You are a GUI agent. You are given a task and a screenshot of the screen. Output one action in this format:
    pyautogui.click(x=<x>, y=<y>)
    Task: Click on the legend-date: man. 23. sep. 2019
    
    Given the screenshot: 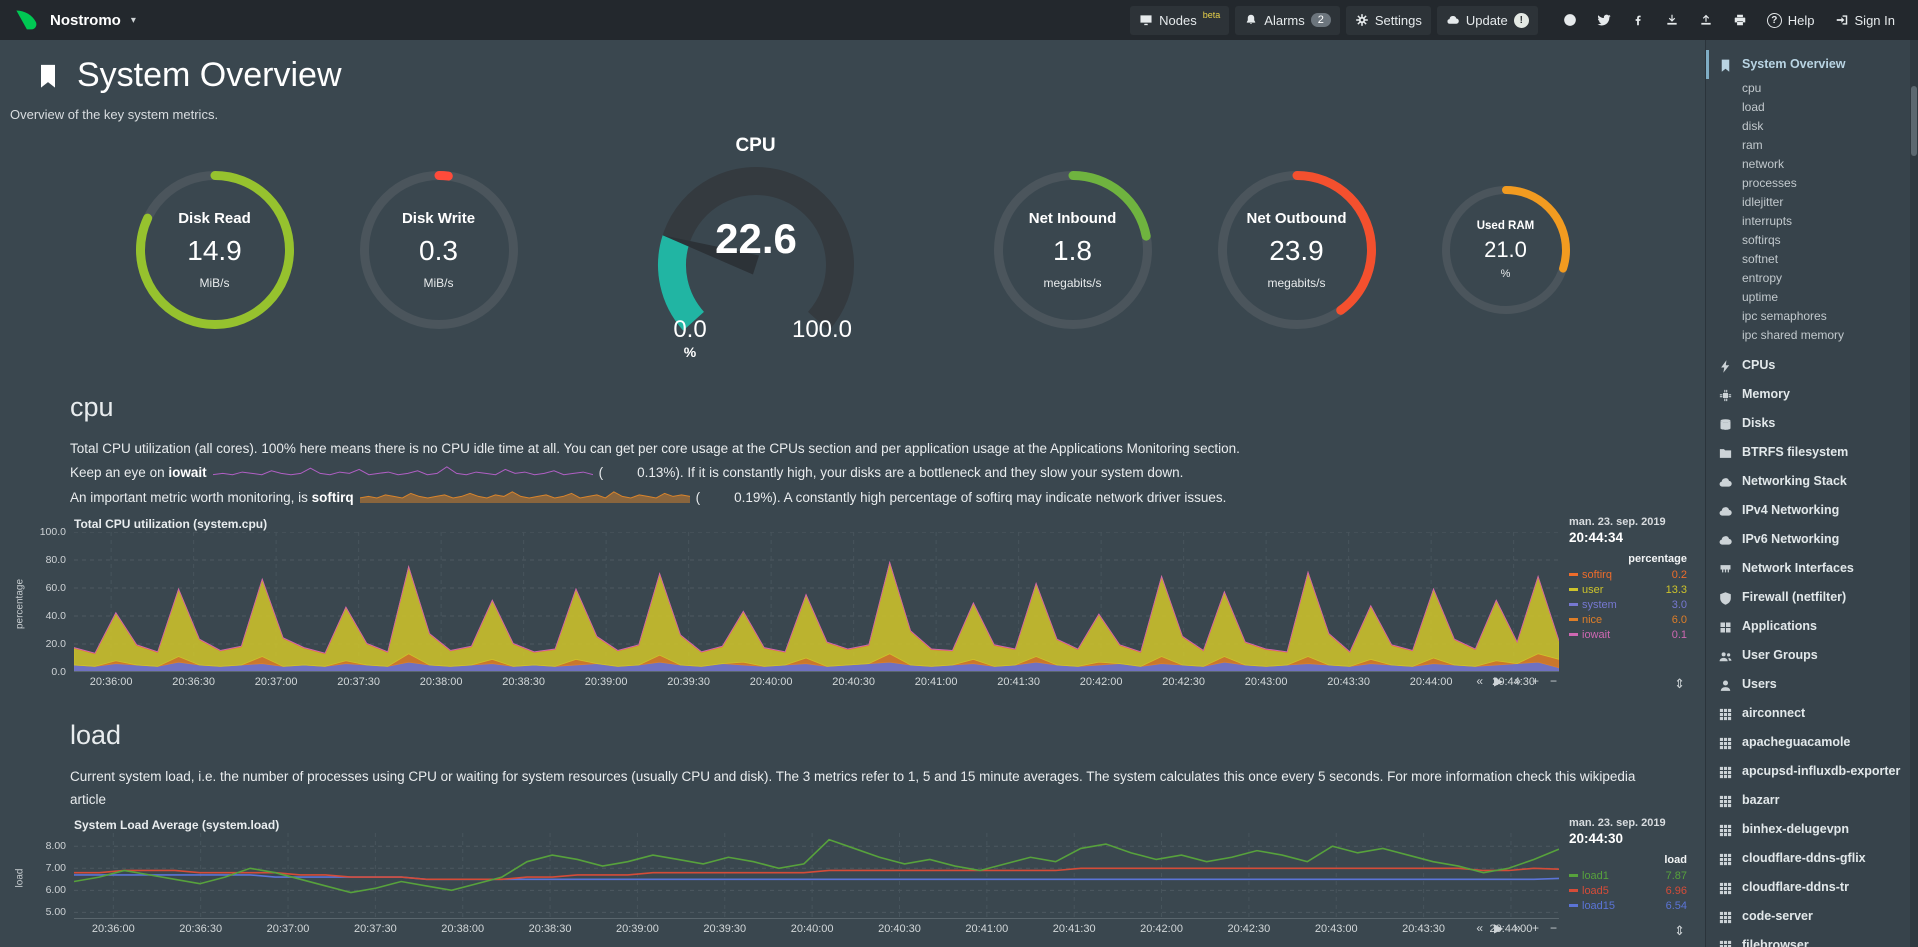 What is the action you would take?
    pyautogui.click(x=1617, y=822)
    